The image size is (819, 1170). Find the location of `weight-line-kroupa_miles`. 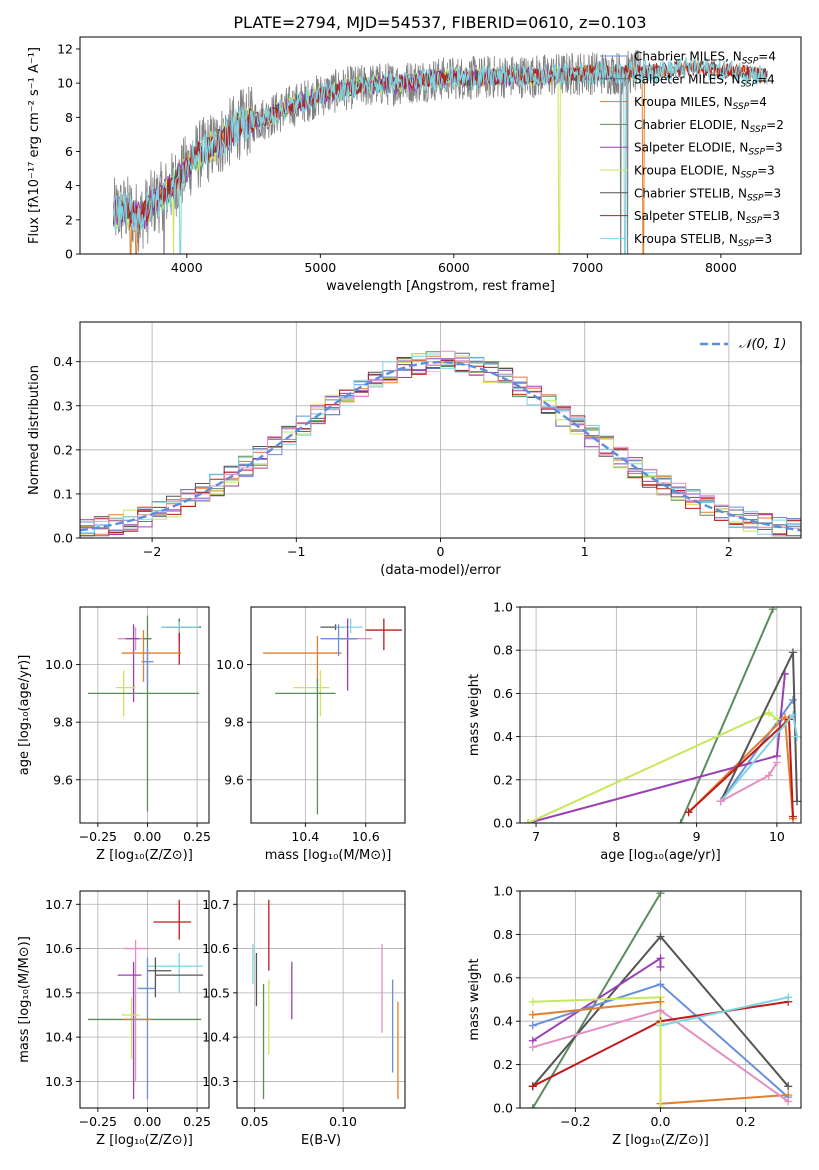

weight-line-kroupa_miles is located at coordinates (724, 1099).